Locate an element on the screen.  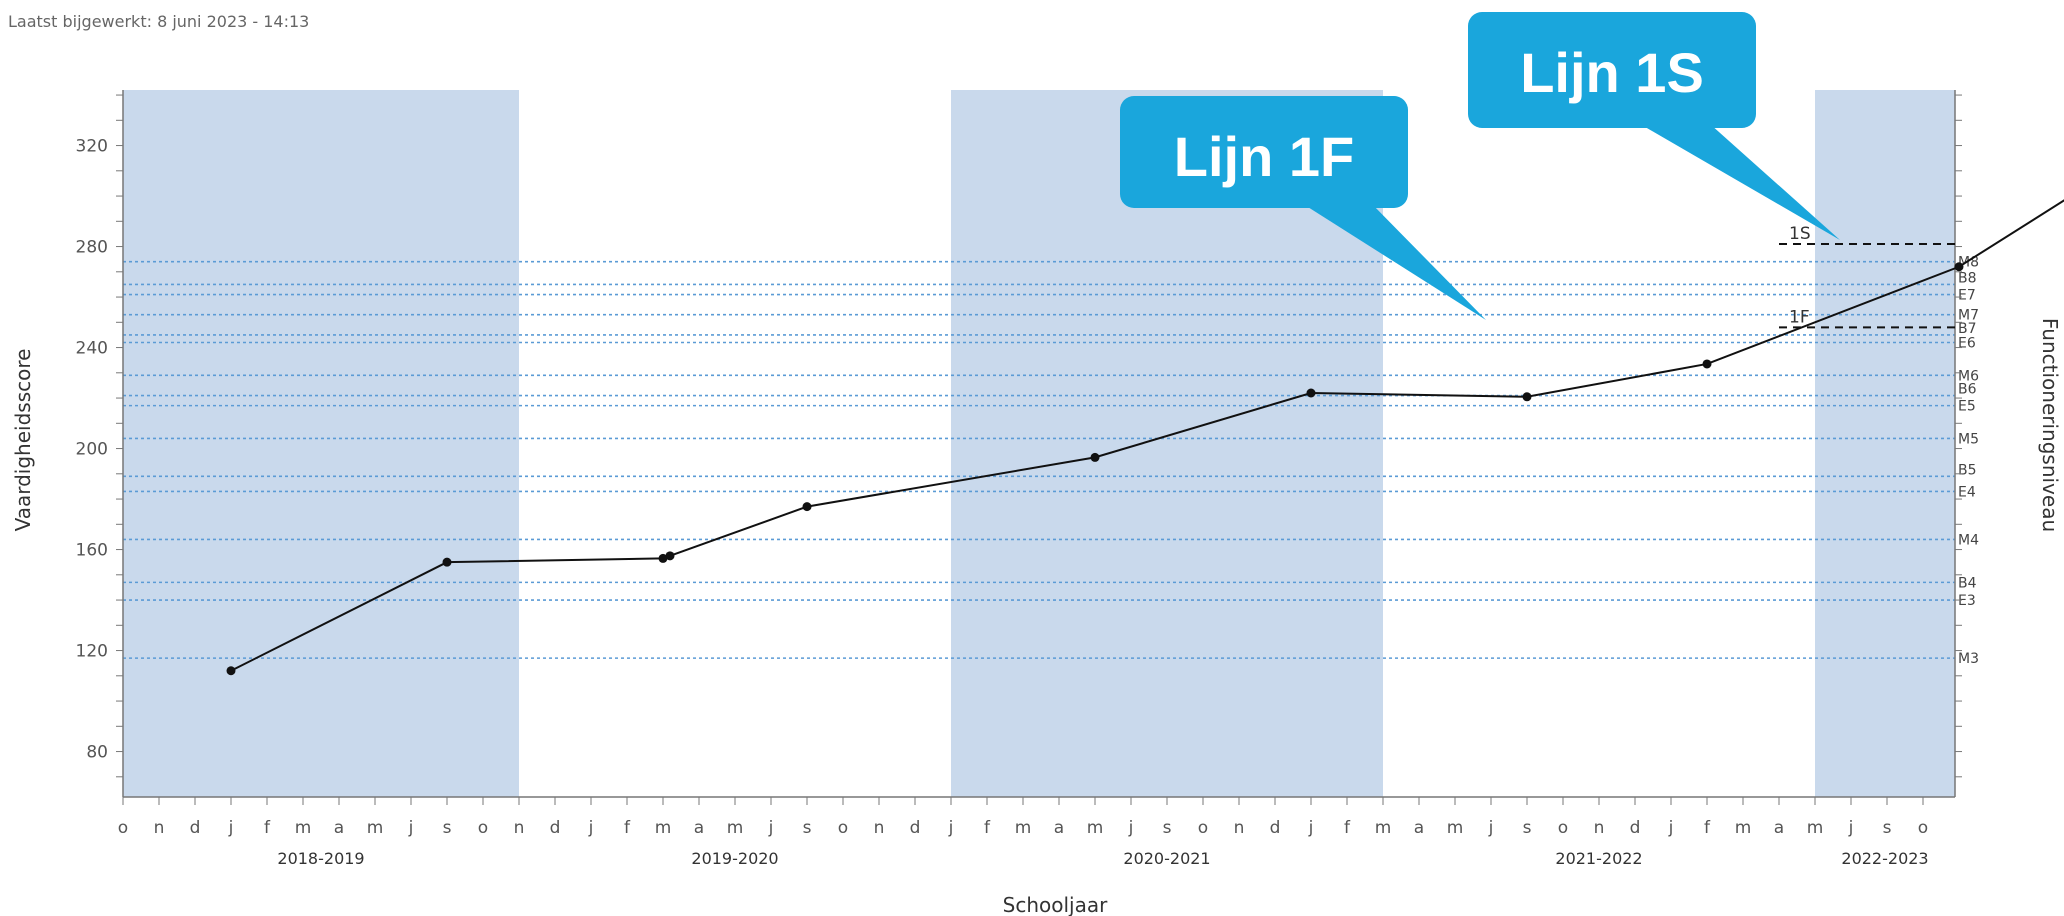
year-label-2020-2021: 2020-2021 is located at coordinates (1166, 858).